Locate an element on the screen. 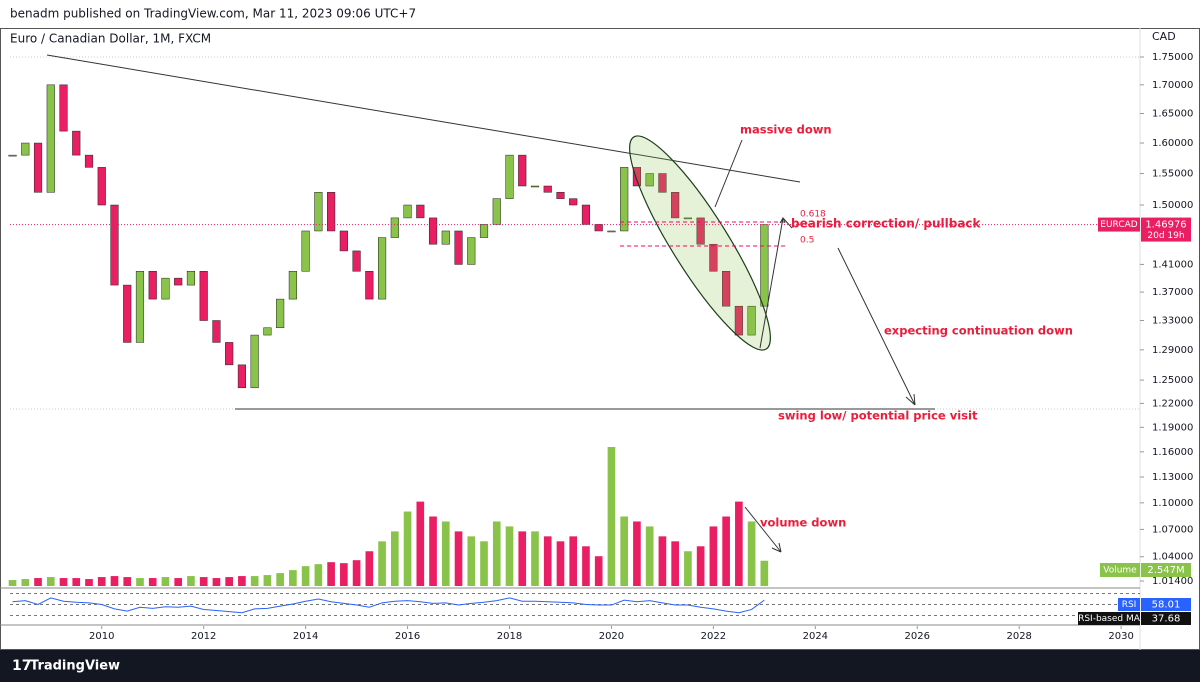  volume-last: 2.547M is located at coordinates (1165, 570).